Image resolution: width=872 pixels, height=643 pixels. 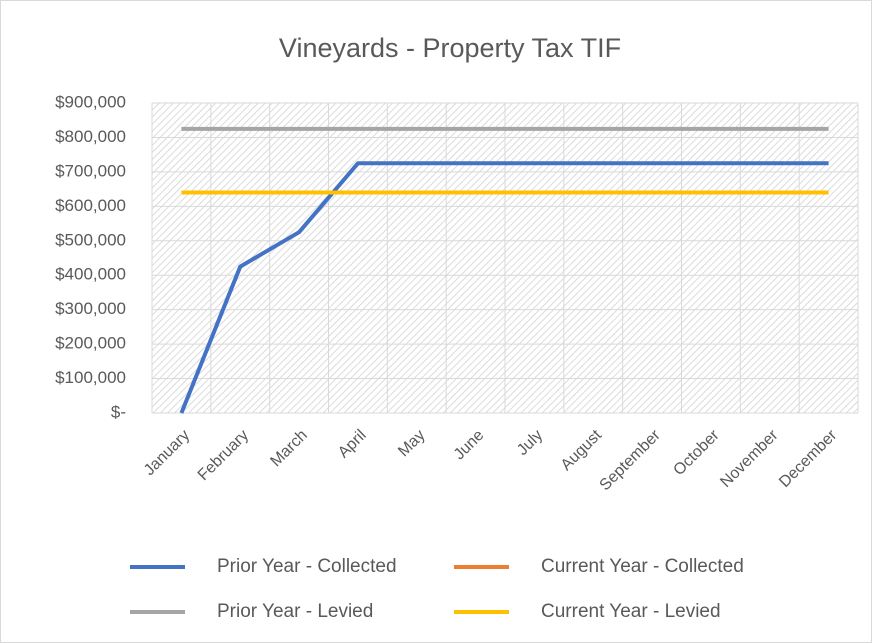 I want to click on legend-label: Prior Year - Collected, so click(x=307, y=566).